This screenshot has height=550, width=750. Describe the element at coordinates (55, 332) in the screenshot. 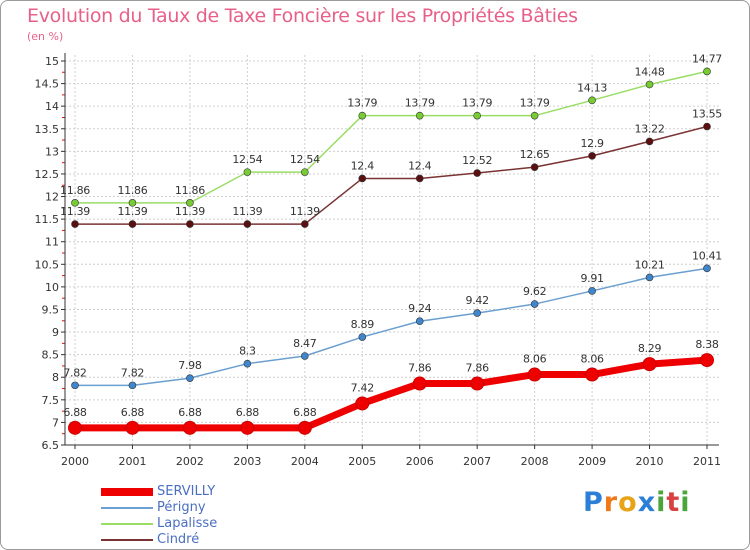

I see `y-tick-label: 9` at that location.